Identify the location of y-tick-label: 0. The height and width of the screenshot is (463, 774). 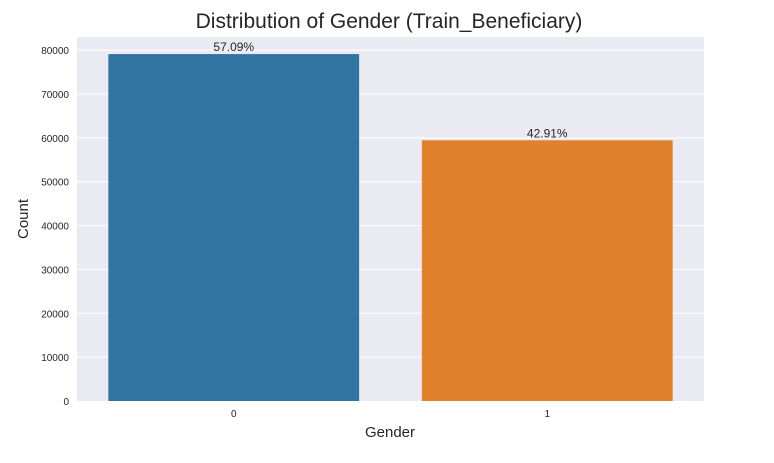
(66, 402).